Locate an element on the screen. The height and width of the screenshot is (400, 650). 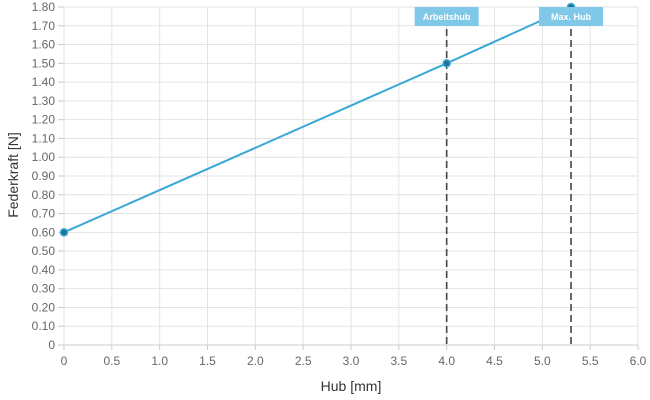
y-tick-label: 1.40 is located at coordinates (44, 82).